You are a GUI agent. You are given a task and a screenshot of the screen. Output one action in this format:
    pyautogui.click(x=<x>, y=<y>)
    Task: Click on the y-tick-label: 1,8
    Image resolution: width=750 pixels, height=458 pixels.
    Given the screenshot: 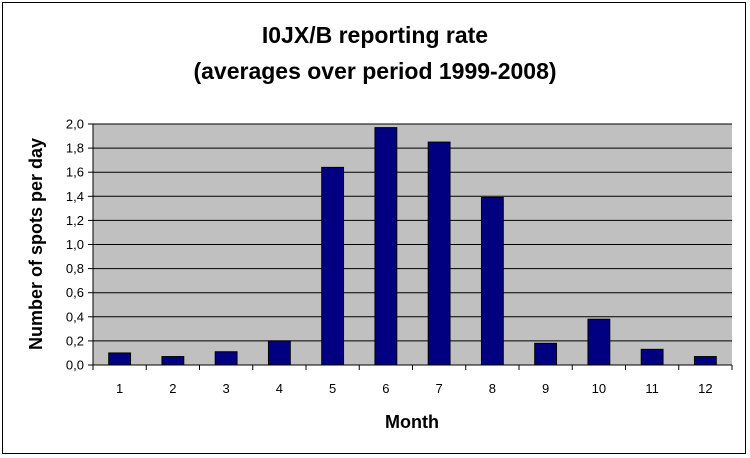 What is the action you would take?
    pyautogui.click(x=75, y=148)
    